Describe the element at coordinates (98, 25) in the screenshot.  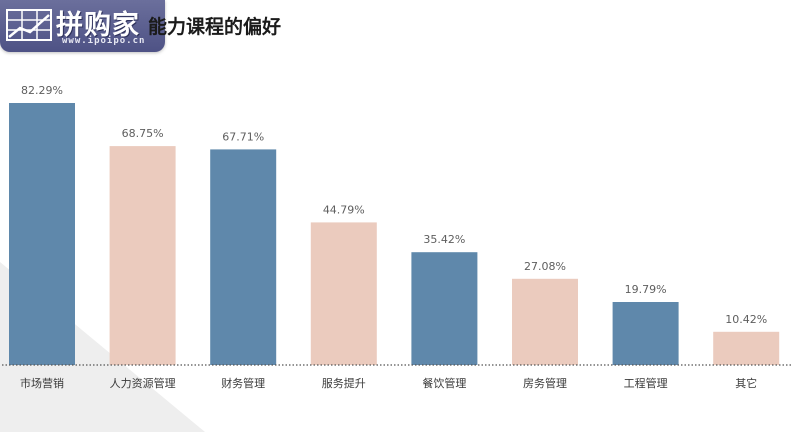
I see `logo-name: 拼购家` at that location.